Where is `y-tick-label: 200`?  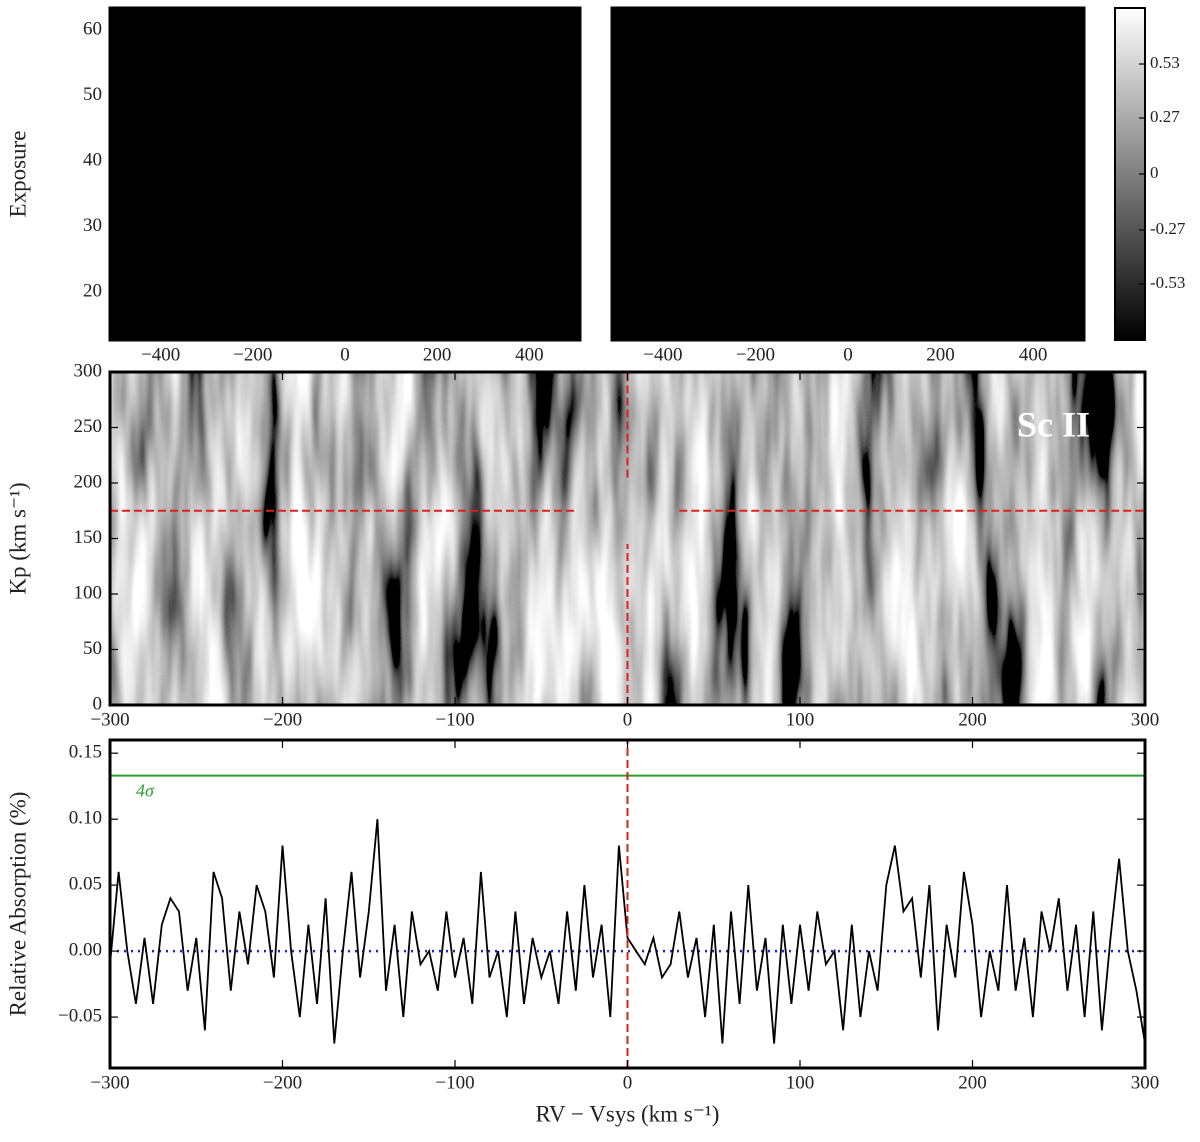
y-tick-label: 200 is located at coordinates (88, 481).